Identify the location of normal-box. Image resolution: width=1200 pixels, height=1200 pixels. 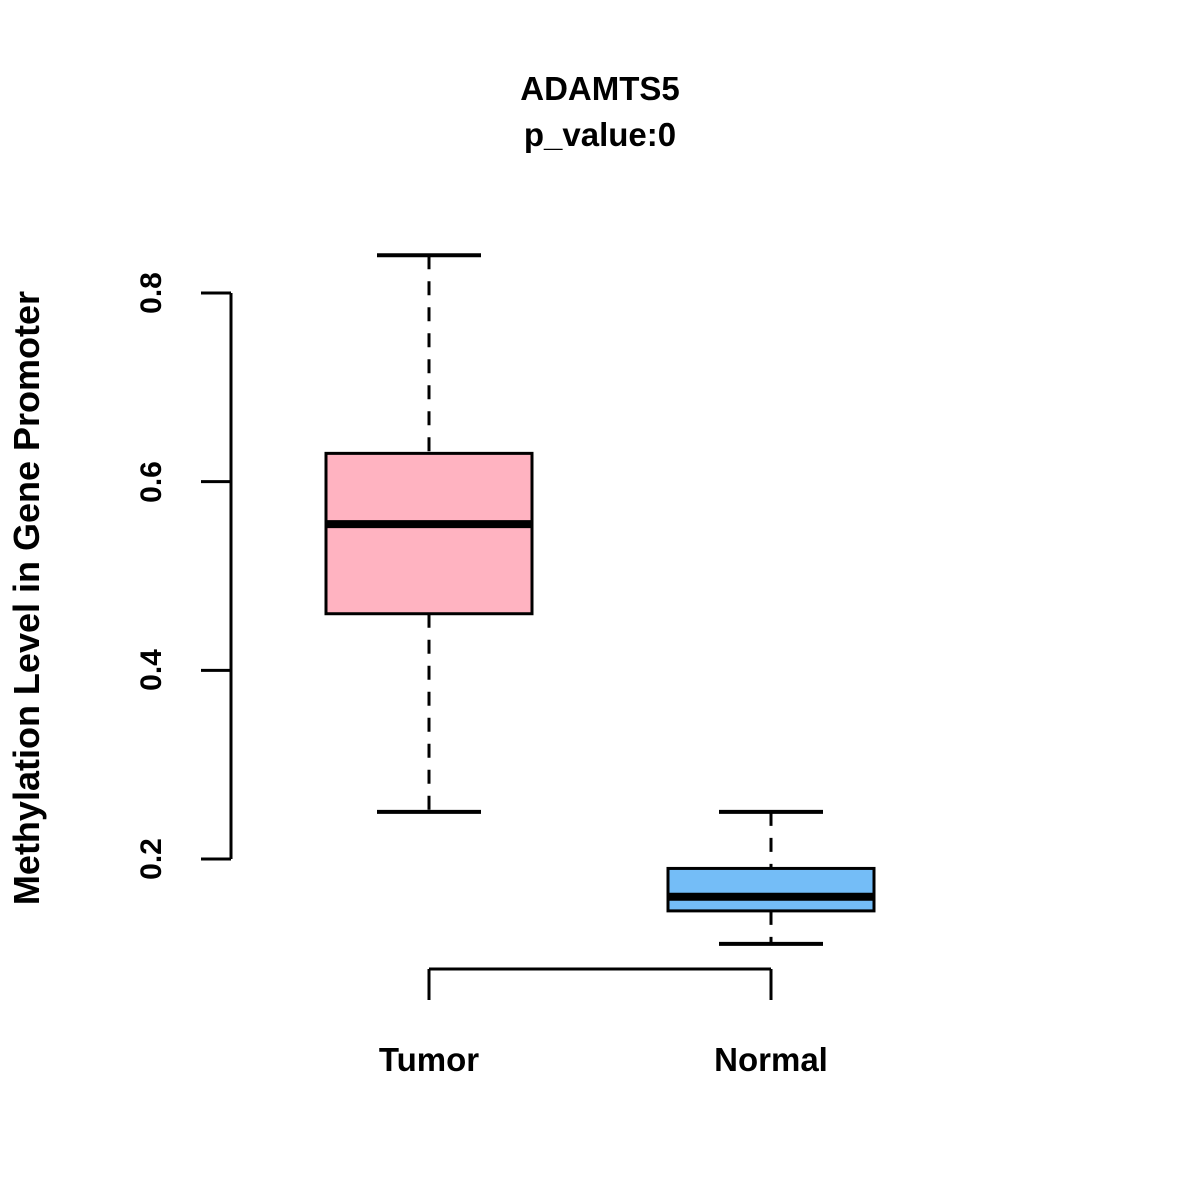
(771, 889).